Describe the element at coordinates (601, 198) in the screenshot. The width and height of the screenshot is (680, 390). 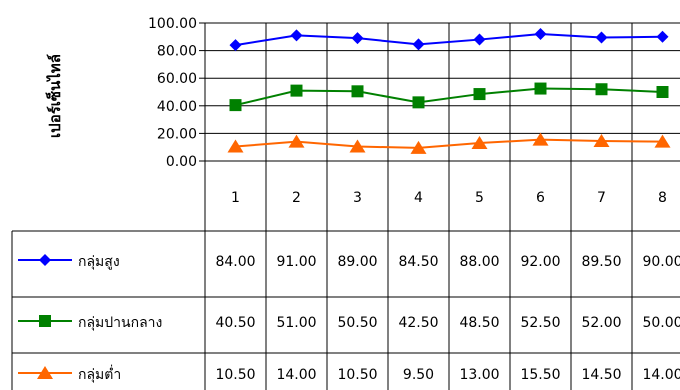
I see `category-label: 7` at that location.